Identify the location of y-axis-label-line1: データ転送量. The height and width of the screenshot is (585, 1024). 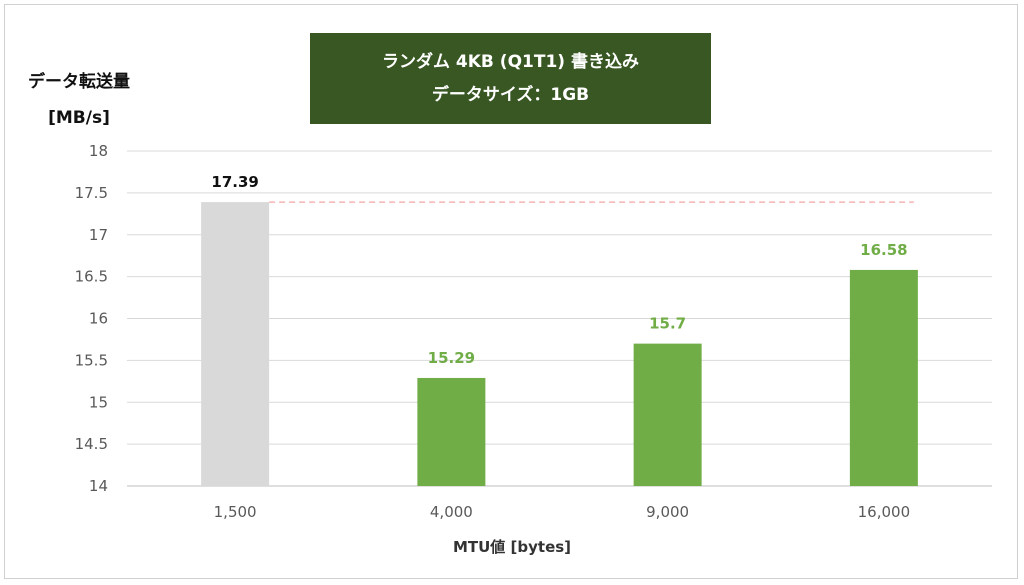
(79, 82).